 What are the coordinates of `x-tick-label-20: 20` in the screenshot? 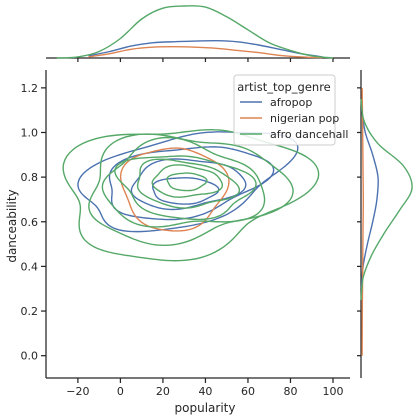 It's located at (163, 391).